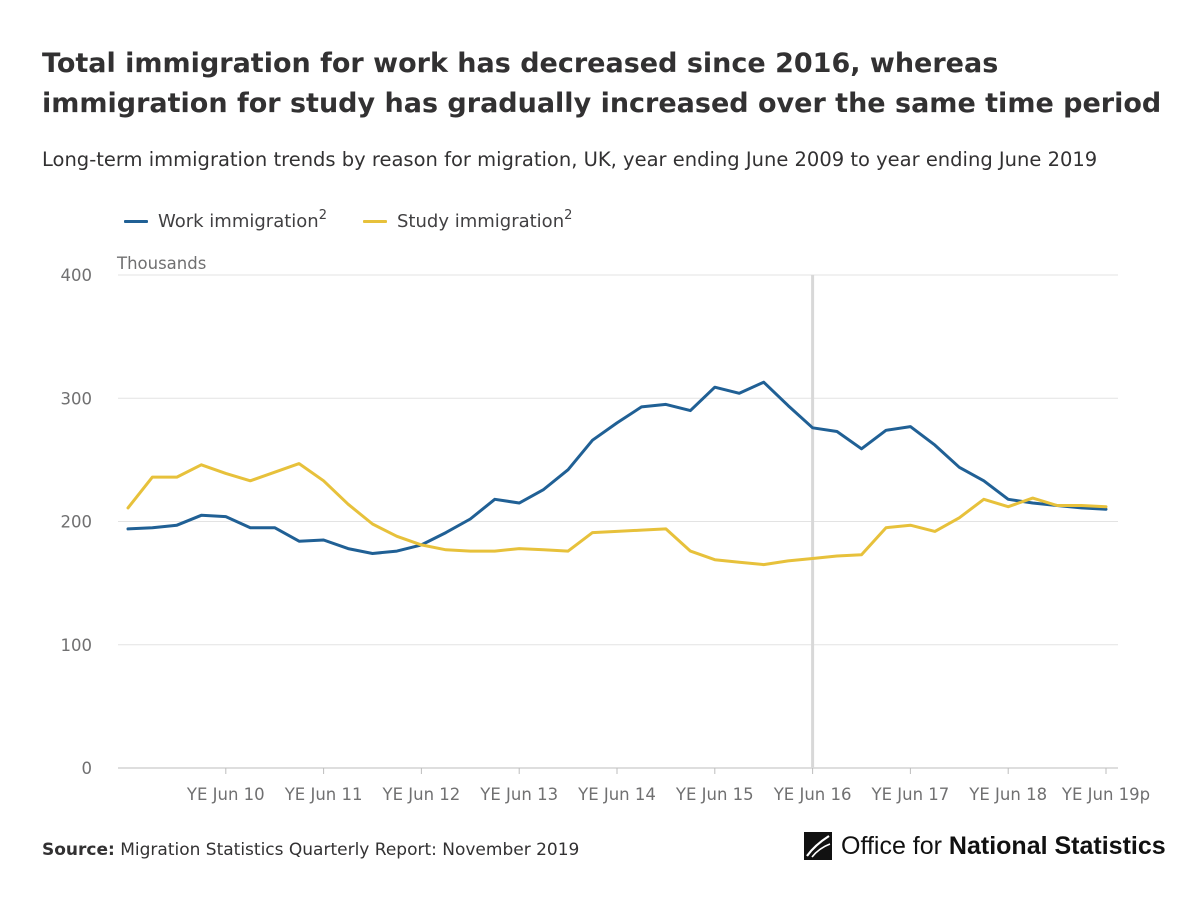 The height and width of the screenshot is (901, 1200). I want to click on y-tick-label: 200, so click(77, 522).